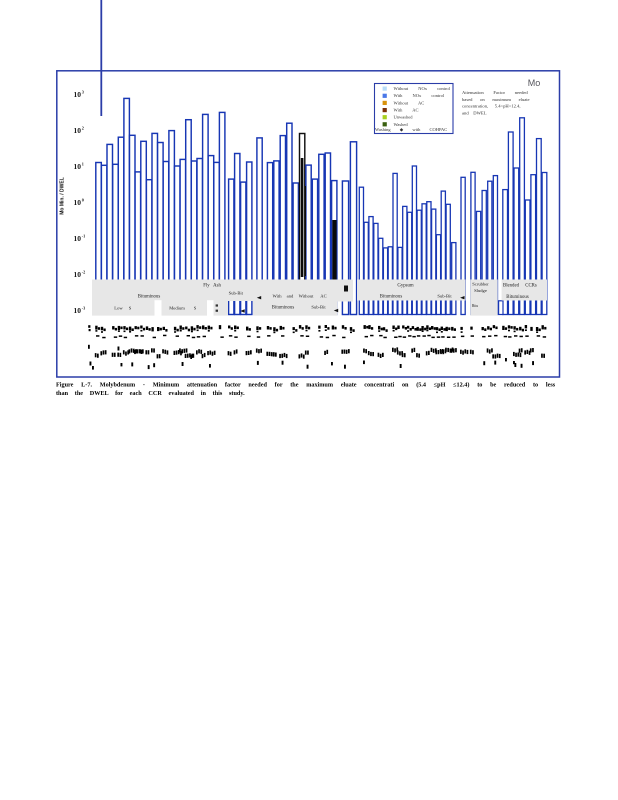 The width and height of the screenshot is (618, 800). Describe the element at coordinates (491, 107) in the screenshot. I see `svg-text: concentration, 5.4<pH<12.4,` at that location.